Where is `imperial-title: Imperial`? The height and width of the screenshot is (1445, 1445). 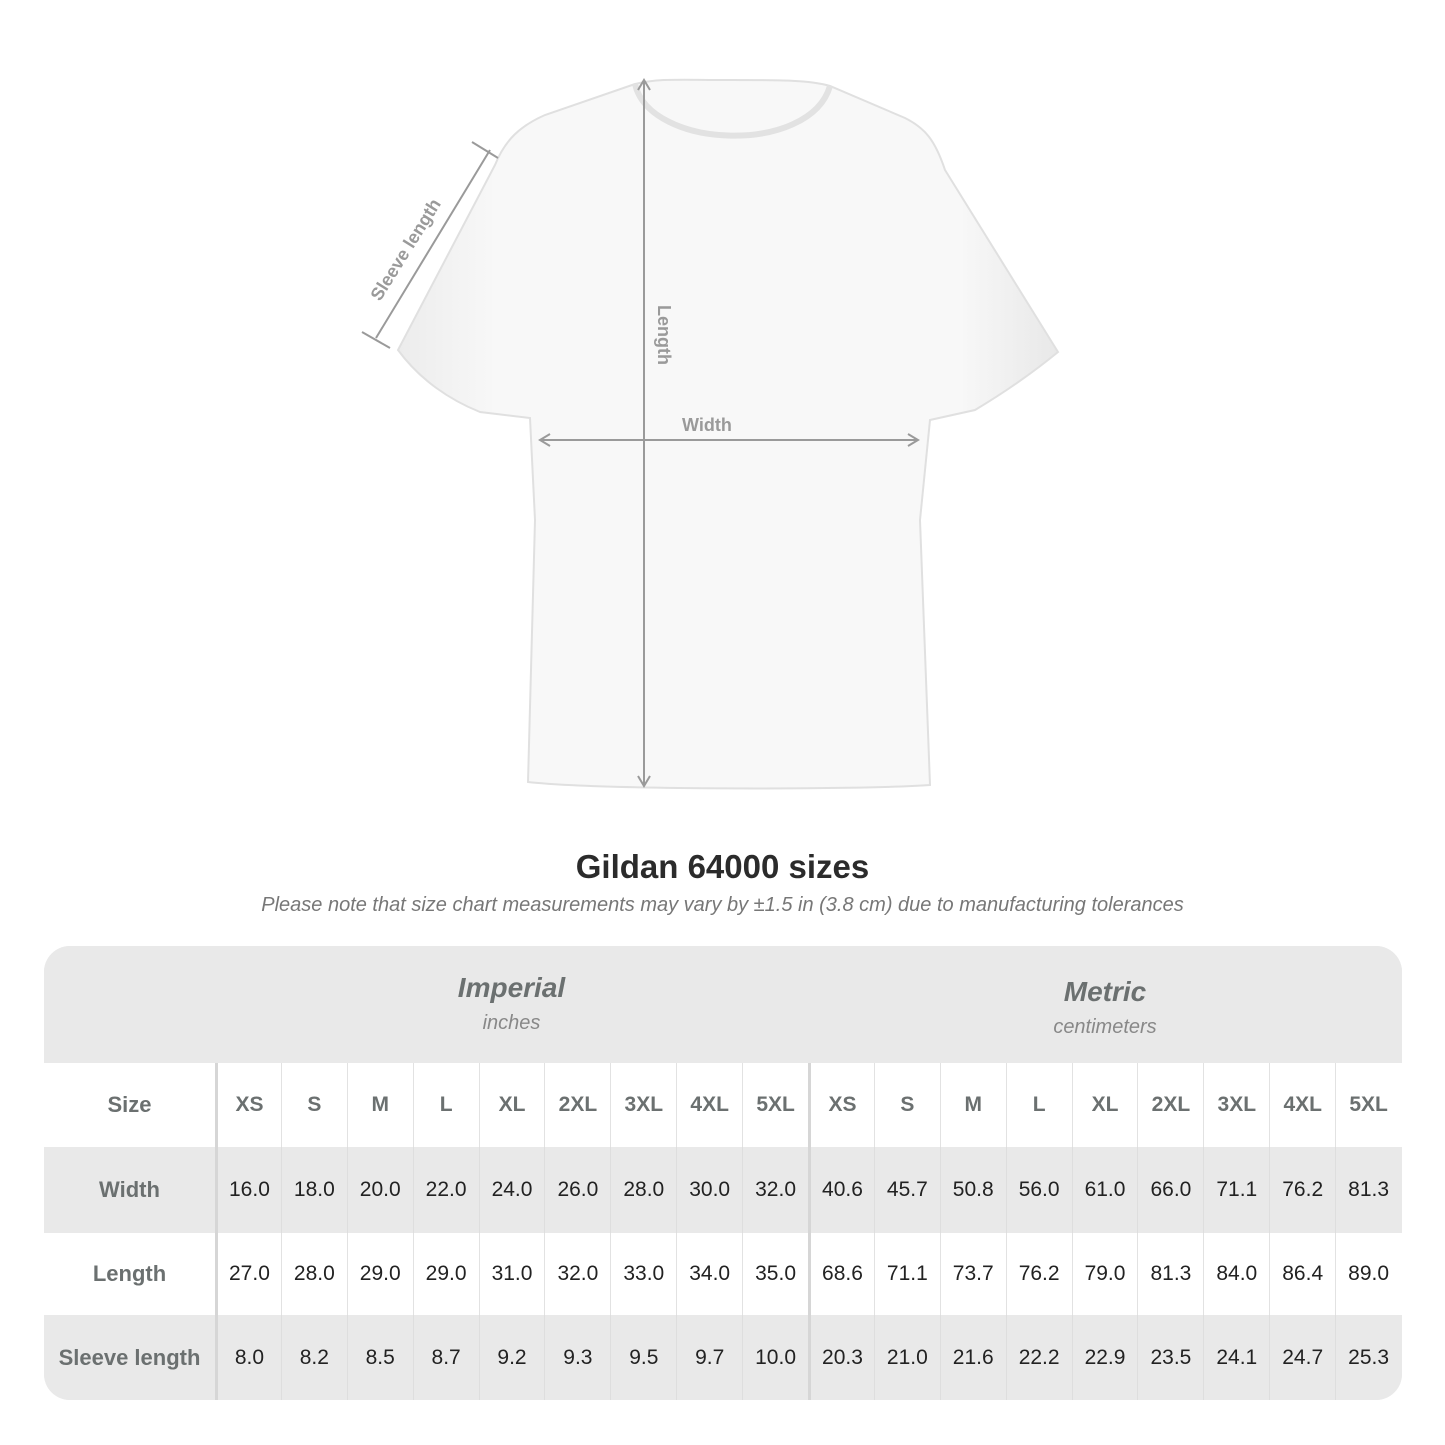 imperial-title: Imperial is located at coordinates (511, 987).